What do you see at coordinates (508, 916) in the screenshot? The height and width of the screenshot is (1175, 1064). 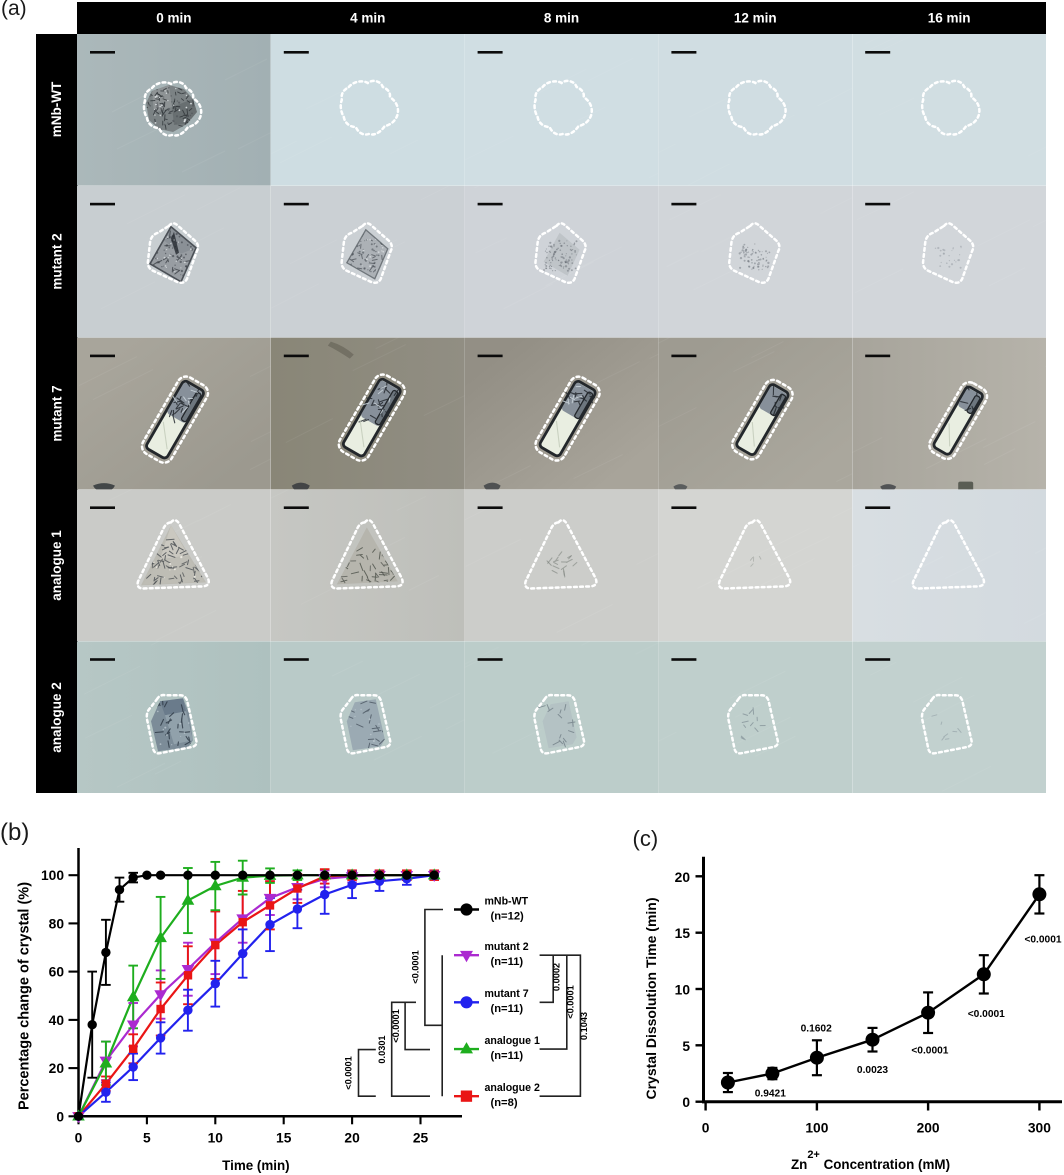 I see `svg-text: (n=12)` at bounding box center [508, 916].